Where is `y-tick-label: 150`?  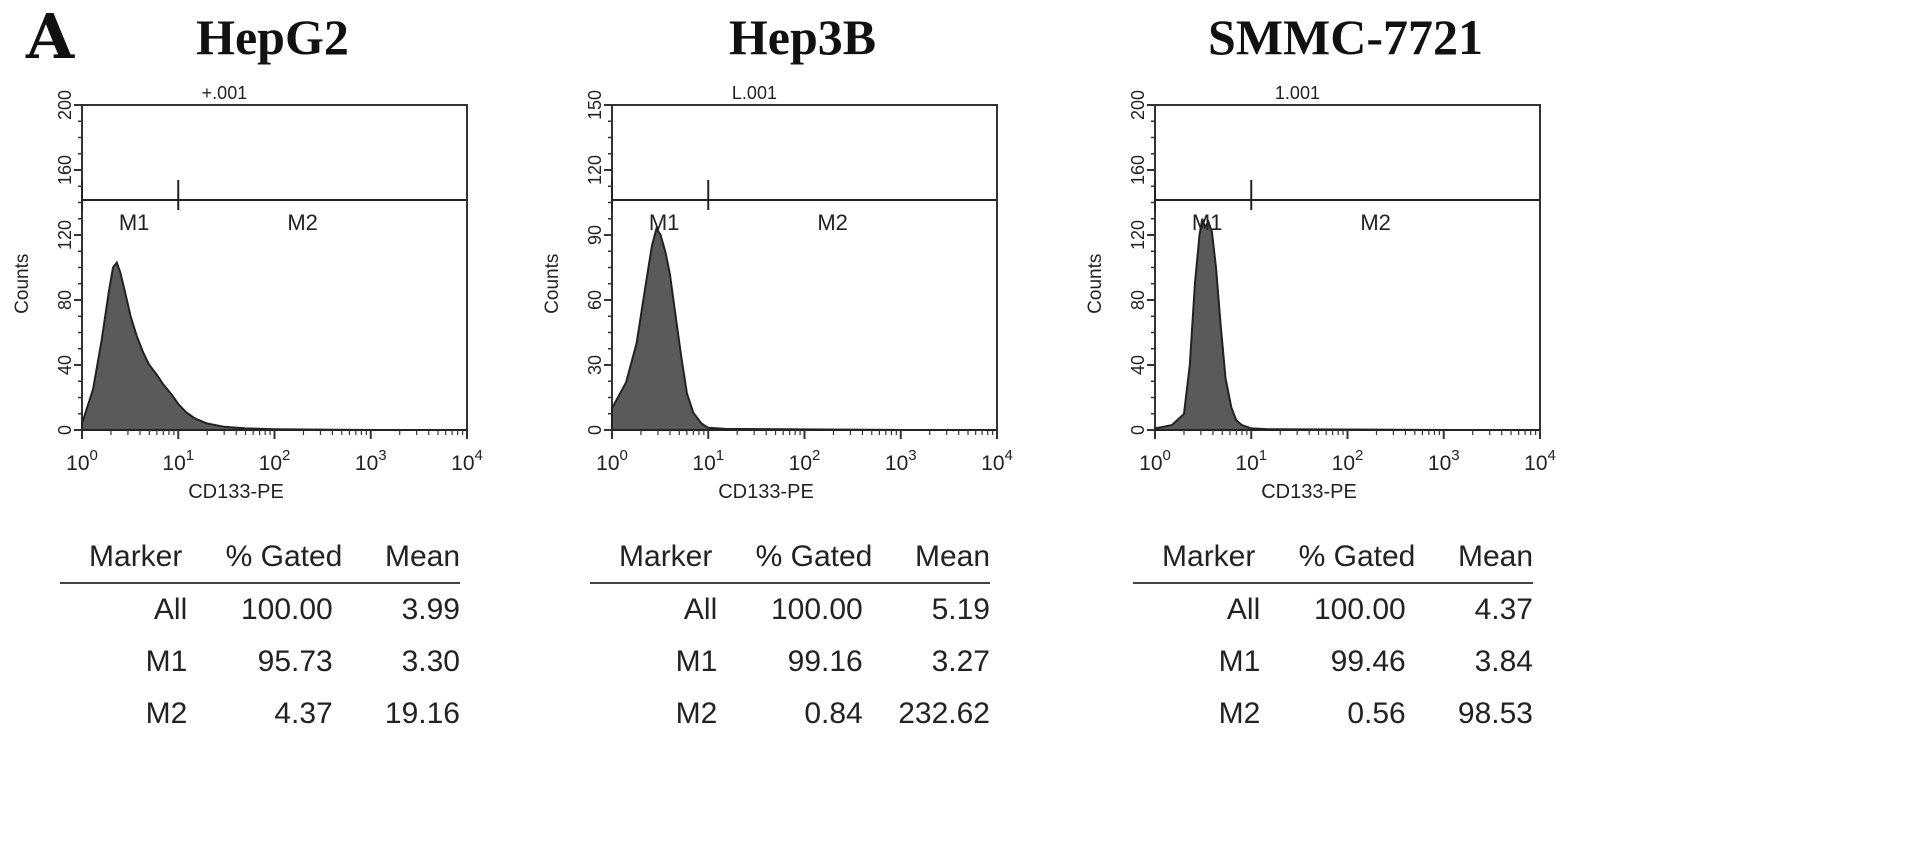
y-tick-label: 150 is located at coordinates (595, 105).